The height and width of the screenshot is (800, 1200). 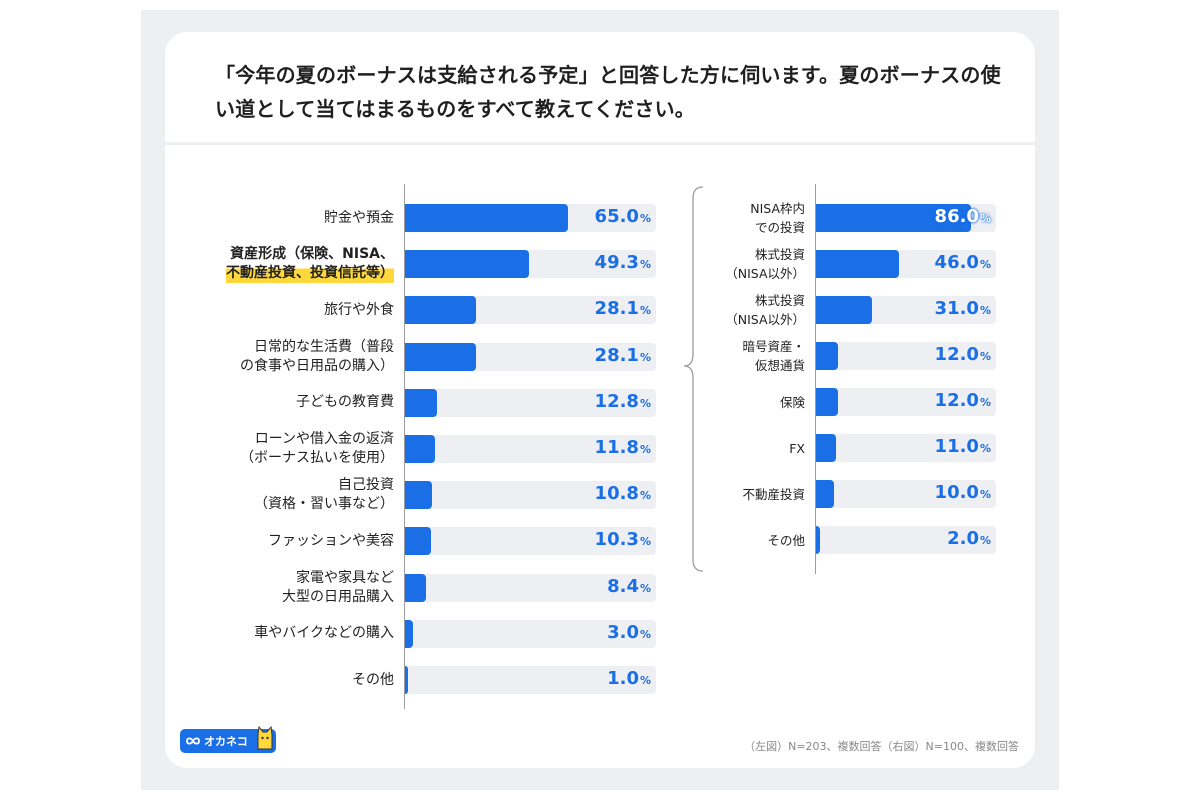 What do you see at coordinates (773, 356) in the screenshot?
I see `bar-label: 暗号資産・ 仮想通貨` at bounding box center [773, 356].